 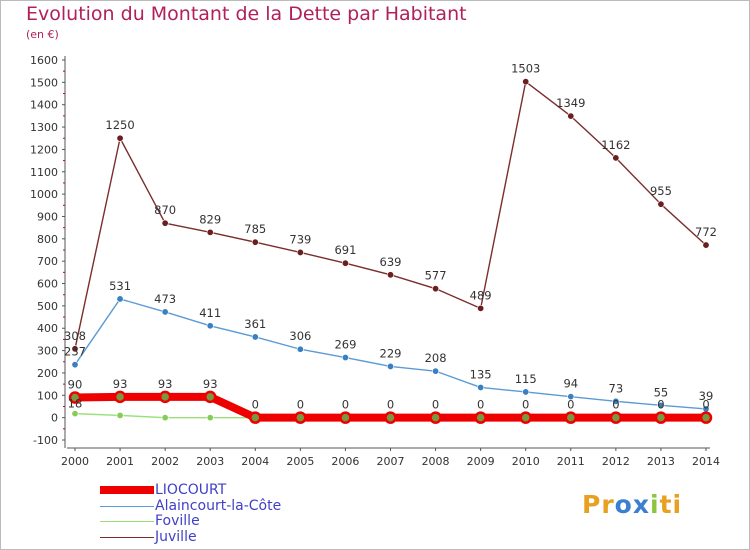 I want to click on data-label: 94, so click(x=570, y=384).